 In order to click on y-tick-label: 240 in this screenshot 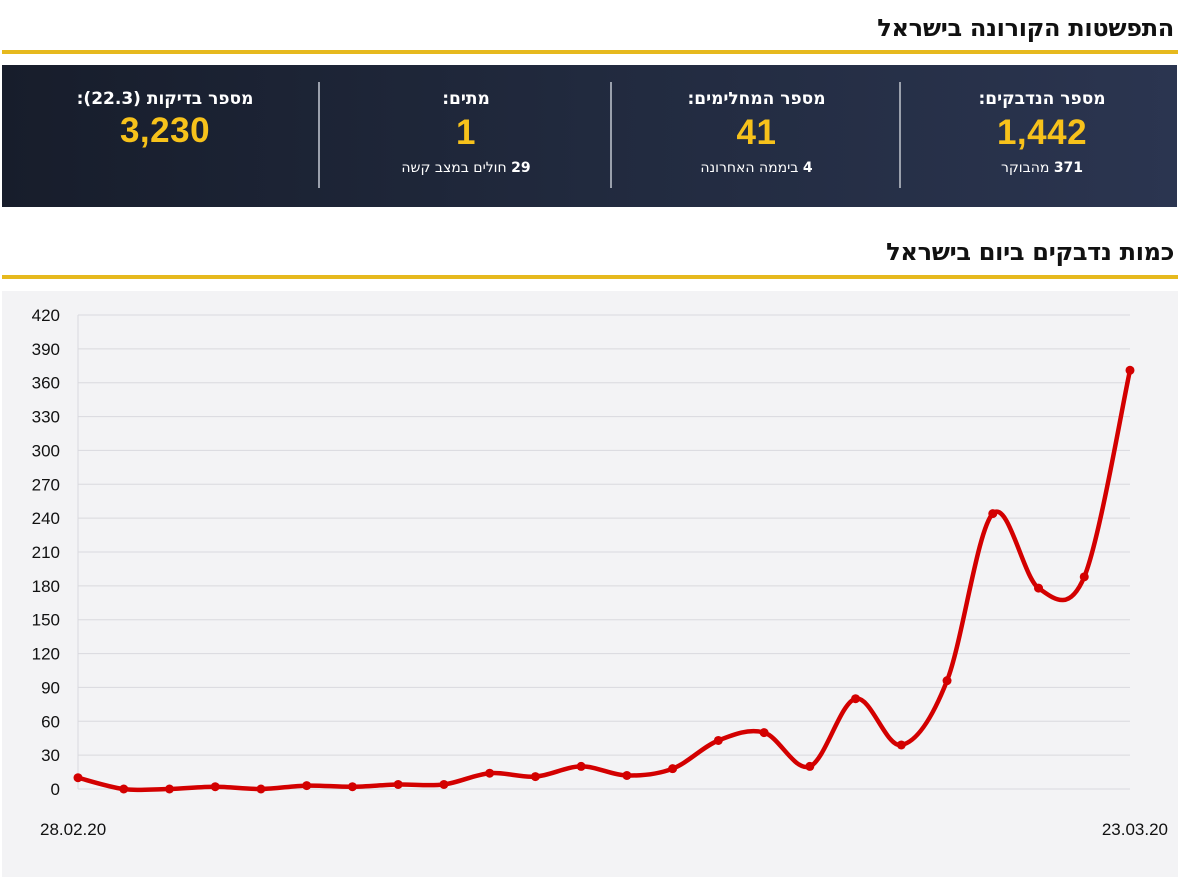, I will do `click(46, 518)`.